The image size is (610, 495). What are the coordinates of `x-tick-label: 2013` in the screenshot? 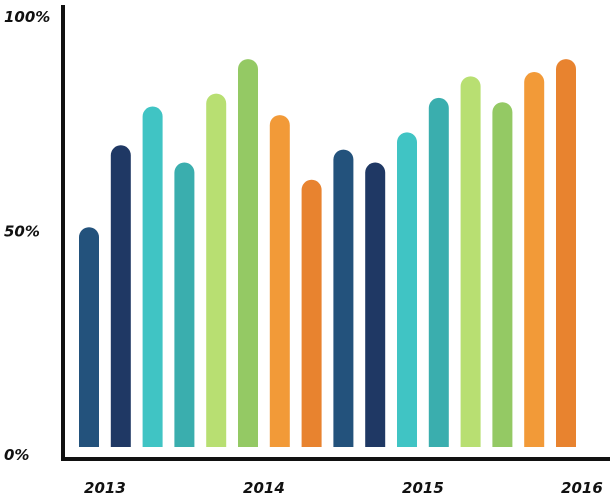 It's located at (105, 487).